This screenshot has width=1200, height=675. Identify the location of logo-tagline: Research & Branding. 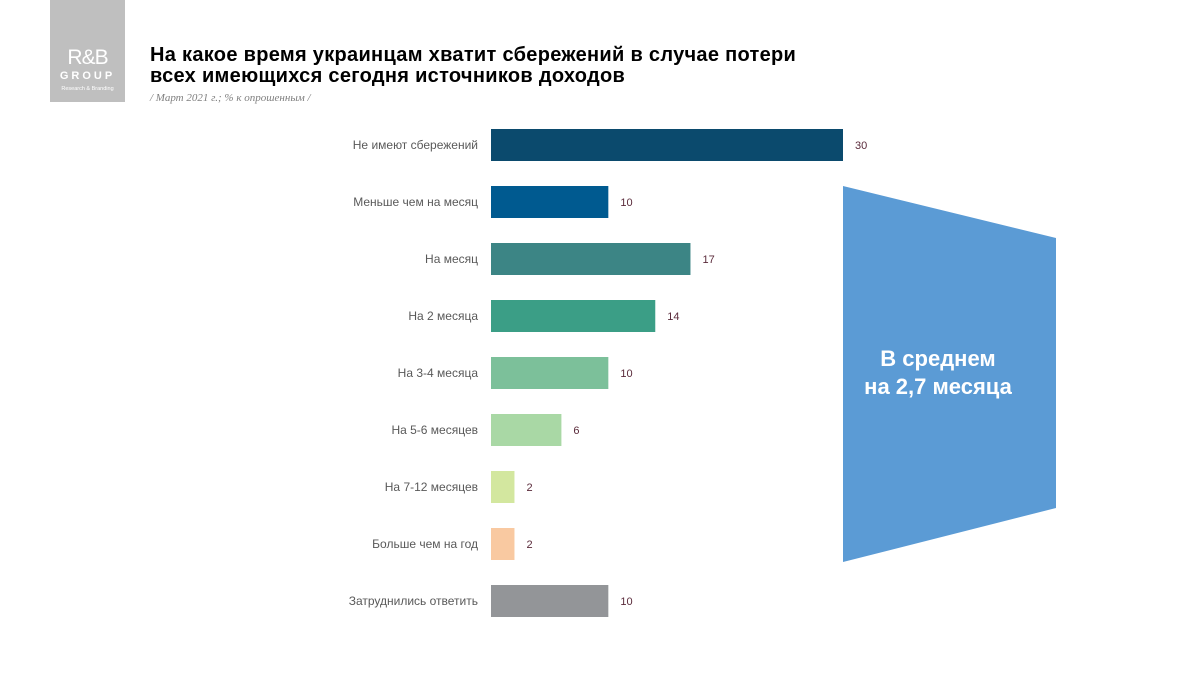
(87, 89).